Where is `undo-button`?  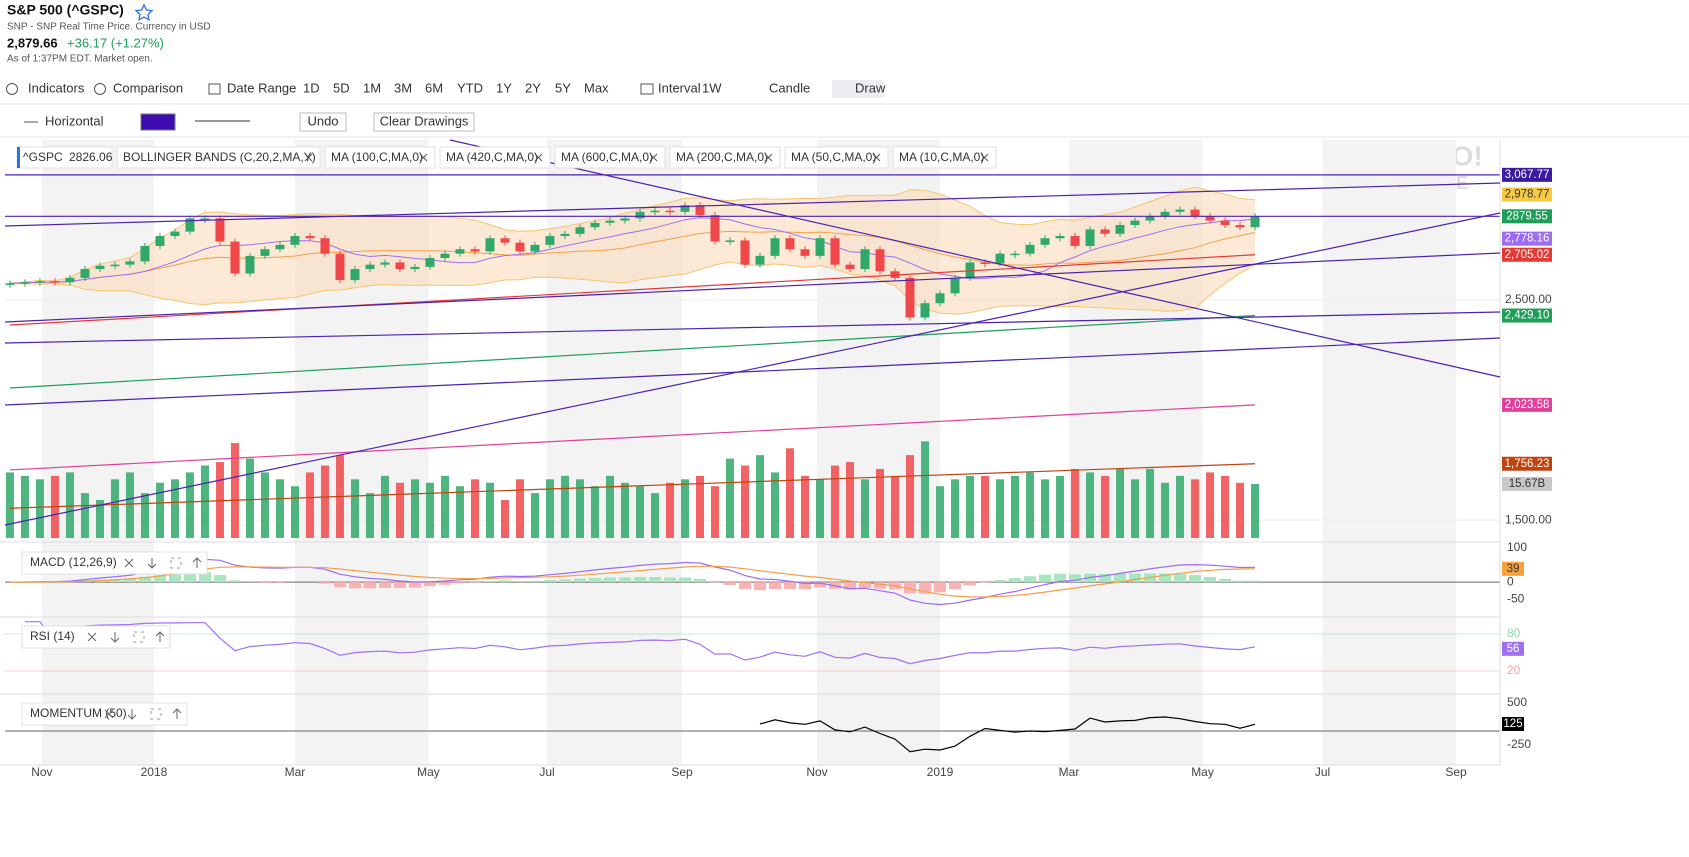
undo-button is located at coordinates (323, 122).